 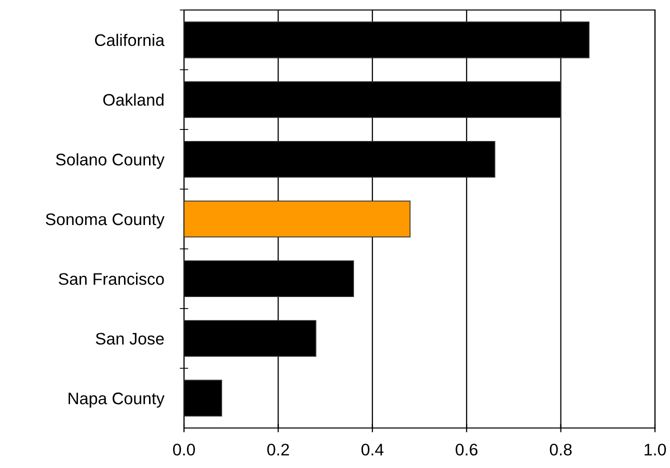 I want to click on y-tick-label: Napa County, so click(x=116, y=400).